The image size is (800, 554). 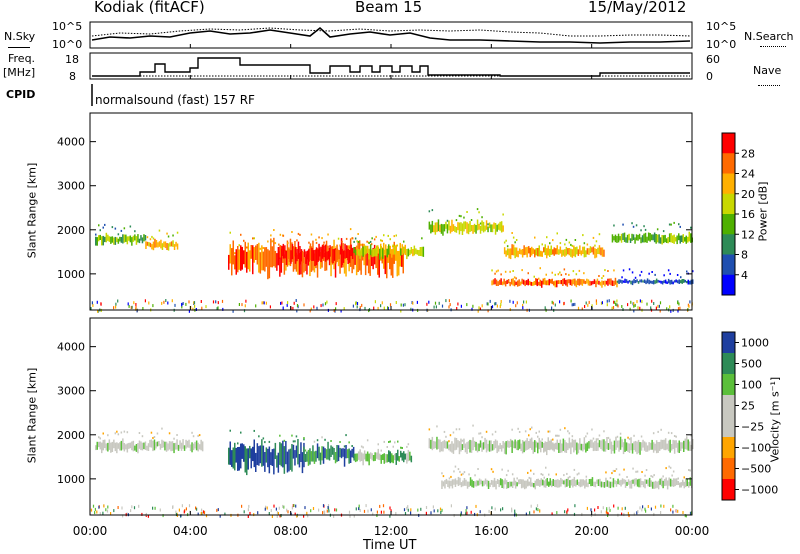 I want to click on time-tick-label: 16:00, so click(x=491, y=531).